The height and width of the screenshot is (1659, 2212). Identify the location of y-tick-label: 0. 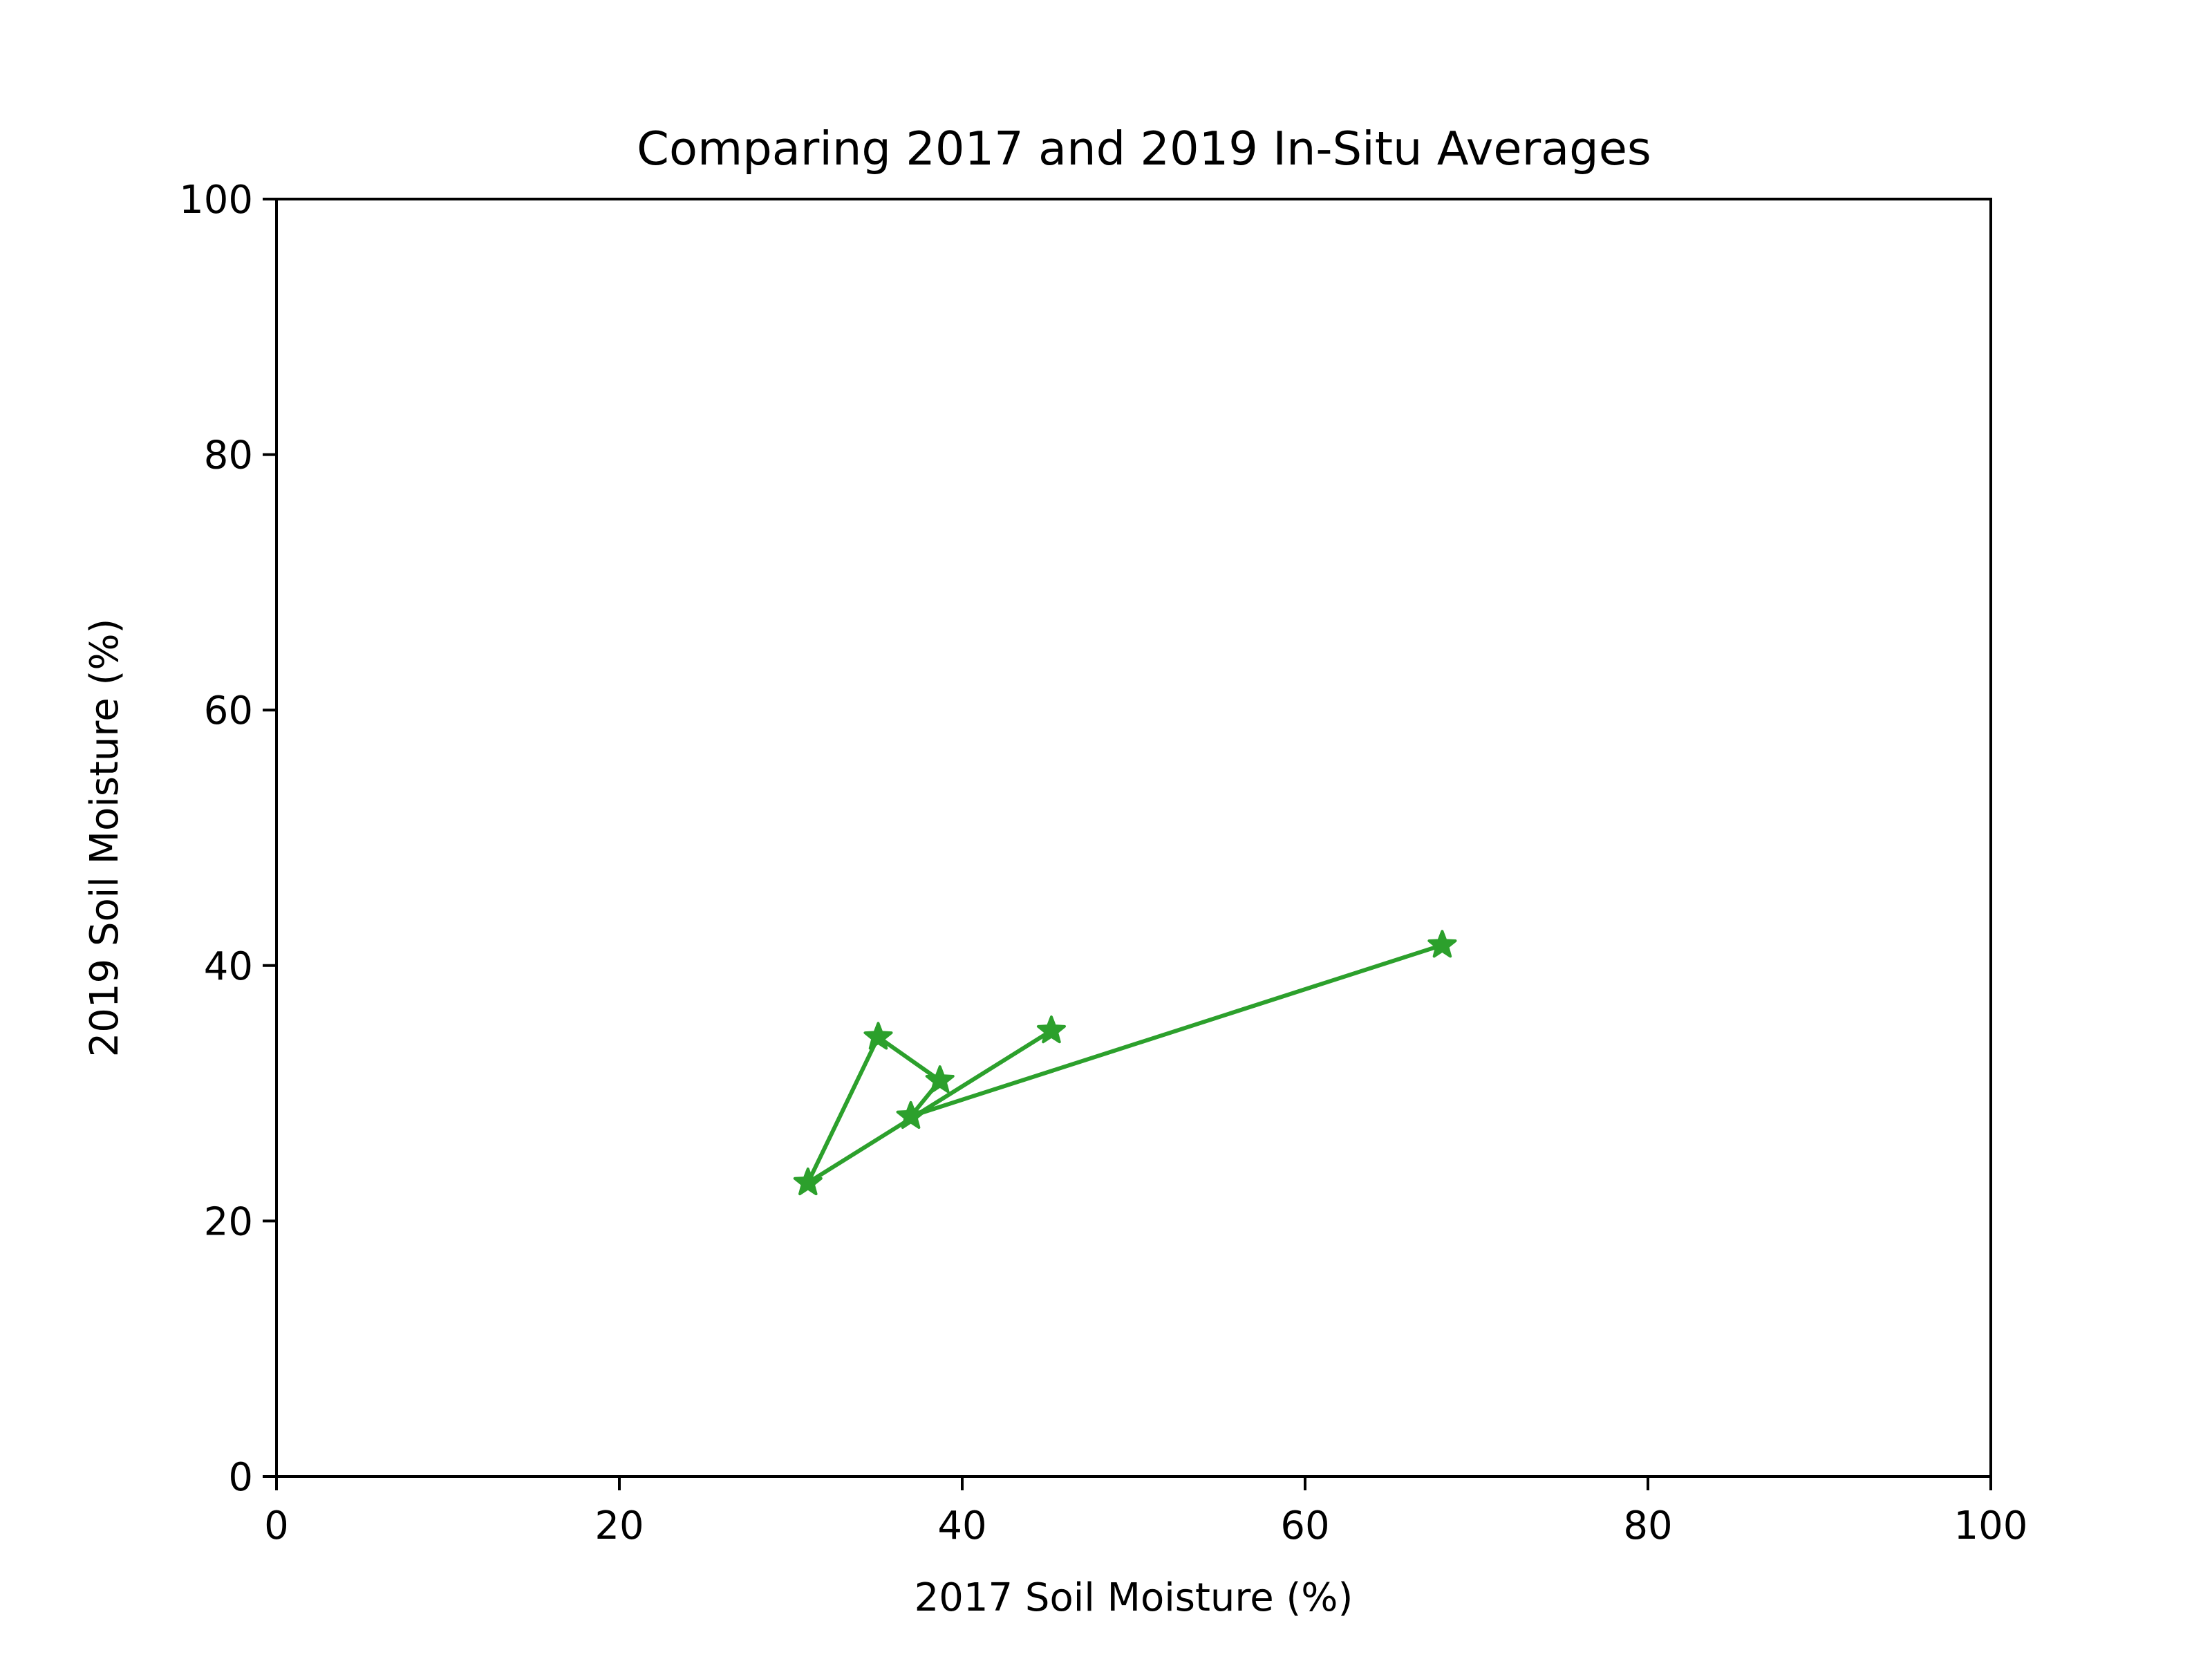
(240, 1478).